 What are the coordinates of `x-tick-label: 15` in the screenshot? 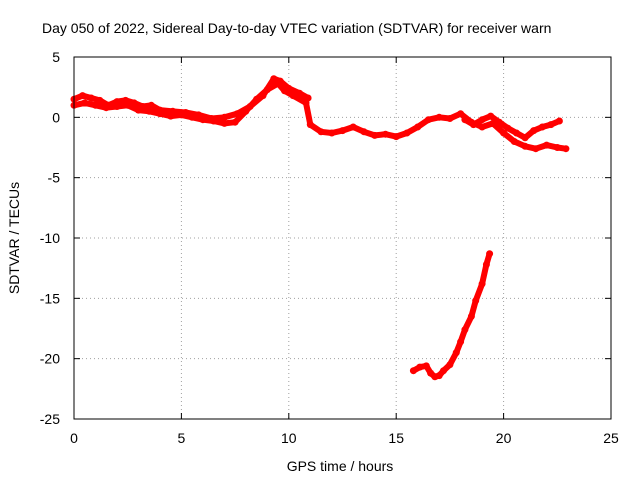 It's located at (396, 438).